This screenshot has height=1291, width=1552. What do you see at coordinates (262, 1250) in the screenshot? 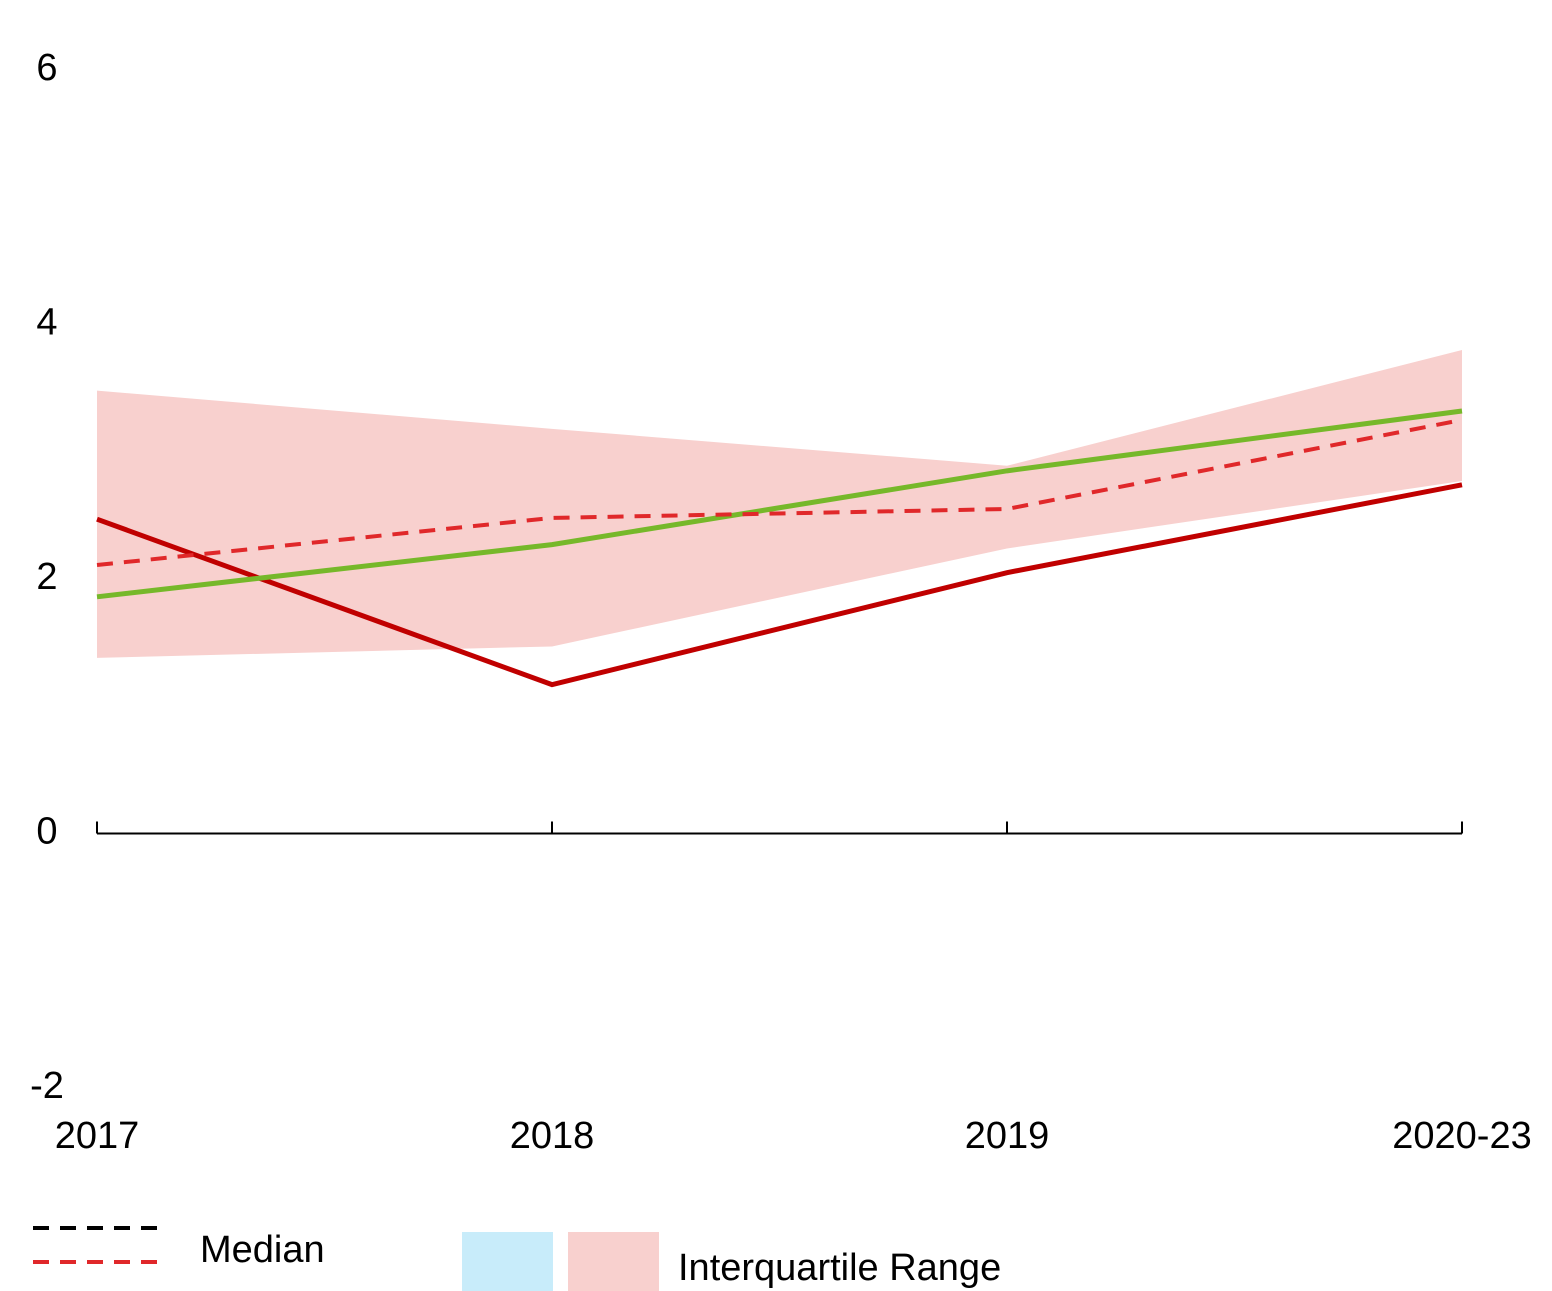
I see `legend-label: Median` at bounding box center [262, 1250].